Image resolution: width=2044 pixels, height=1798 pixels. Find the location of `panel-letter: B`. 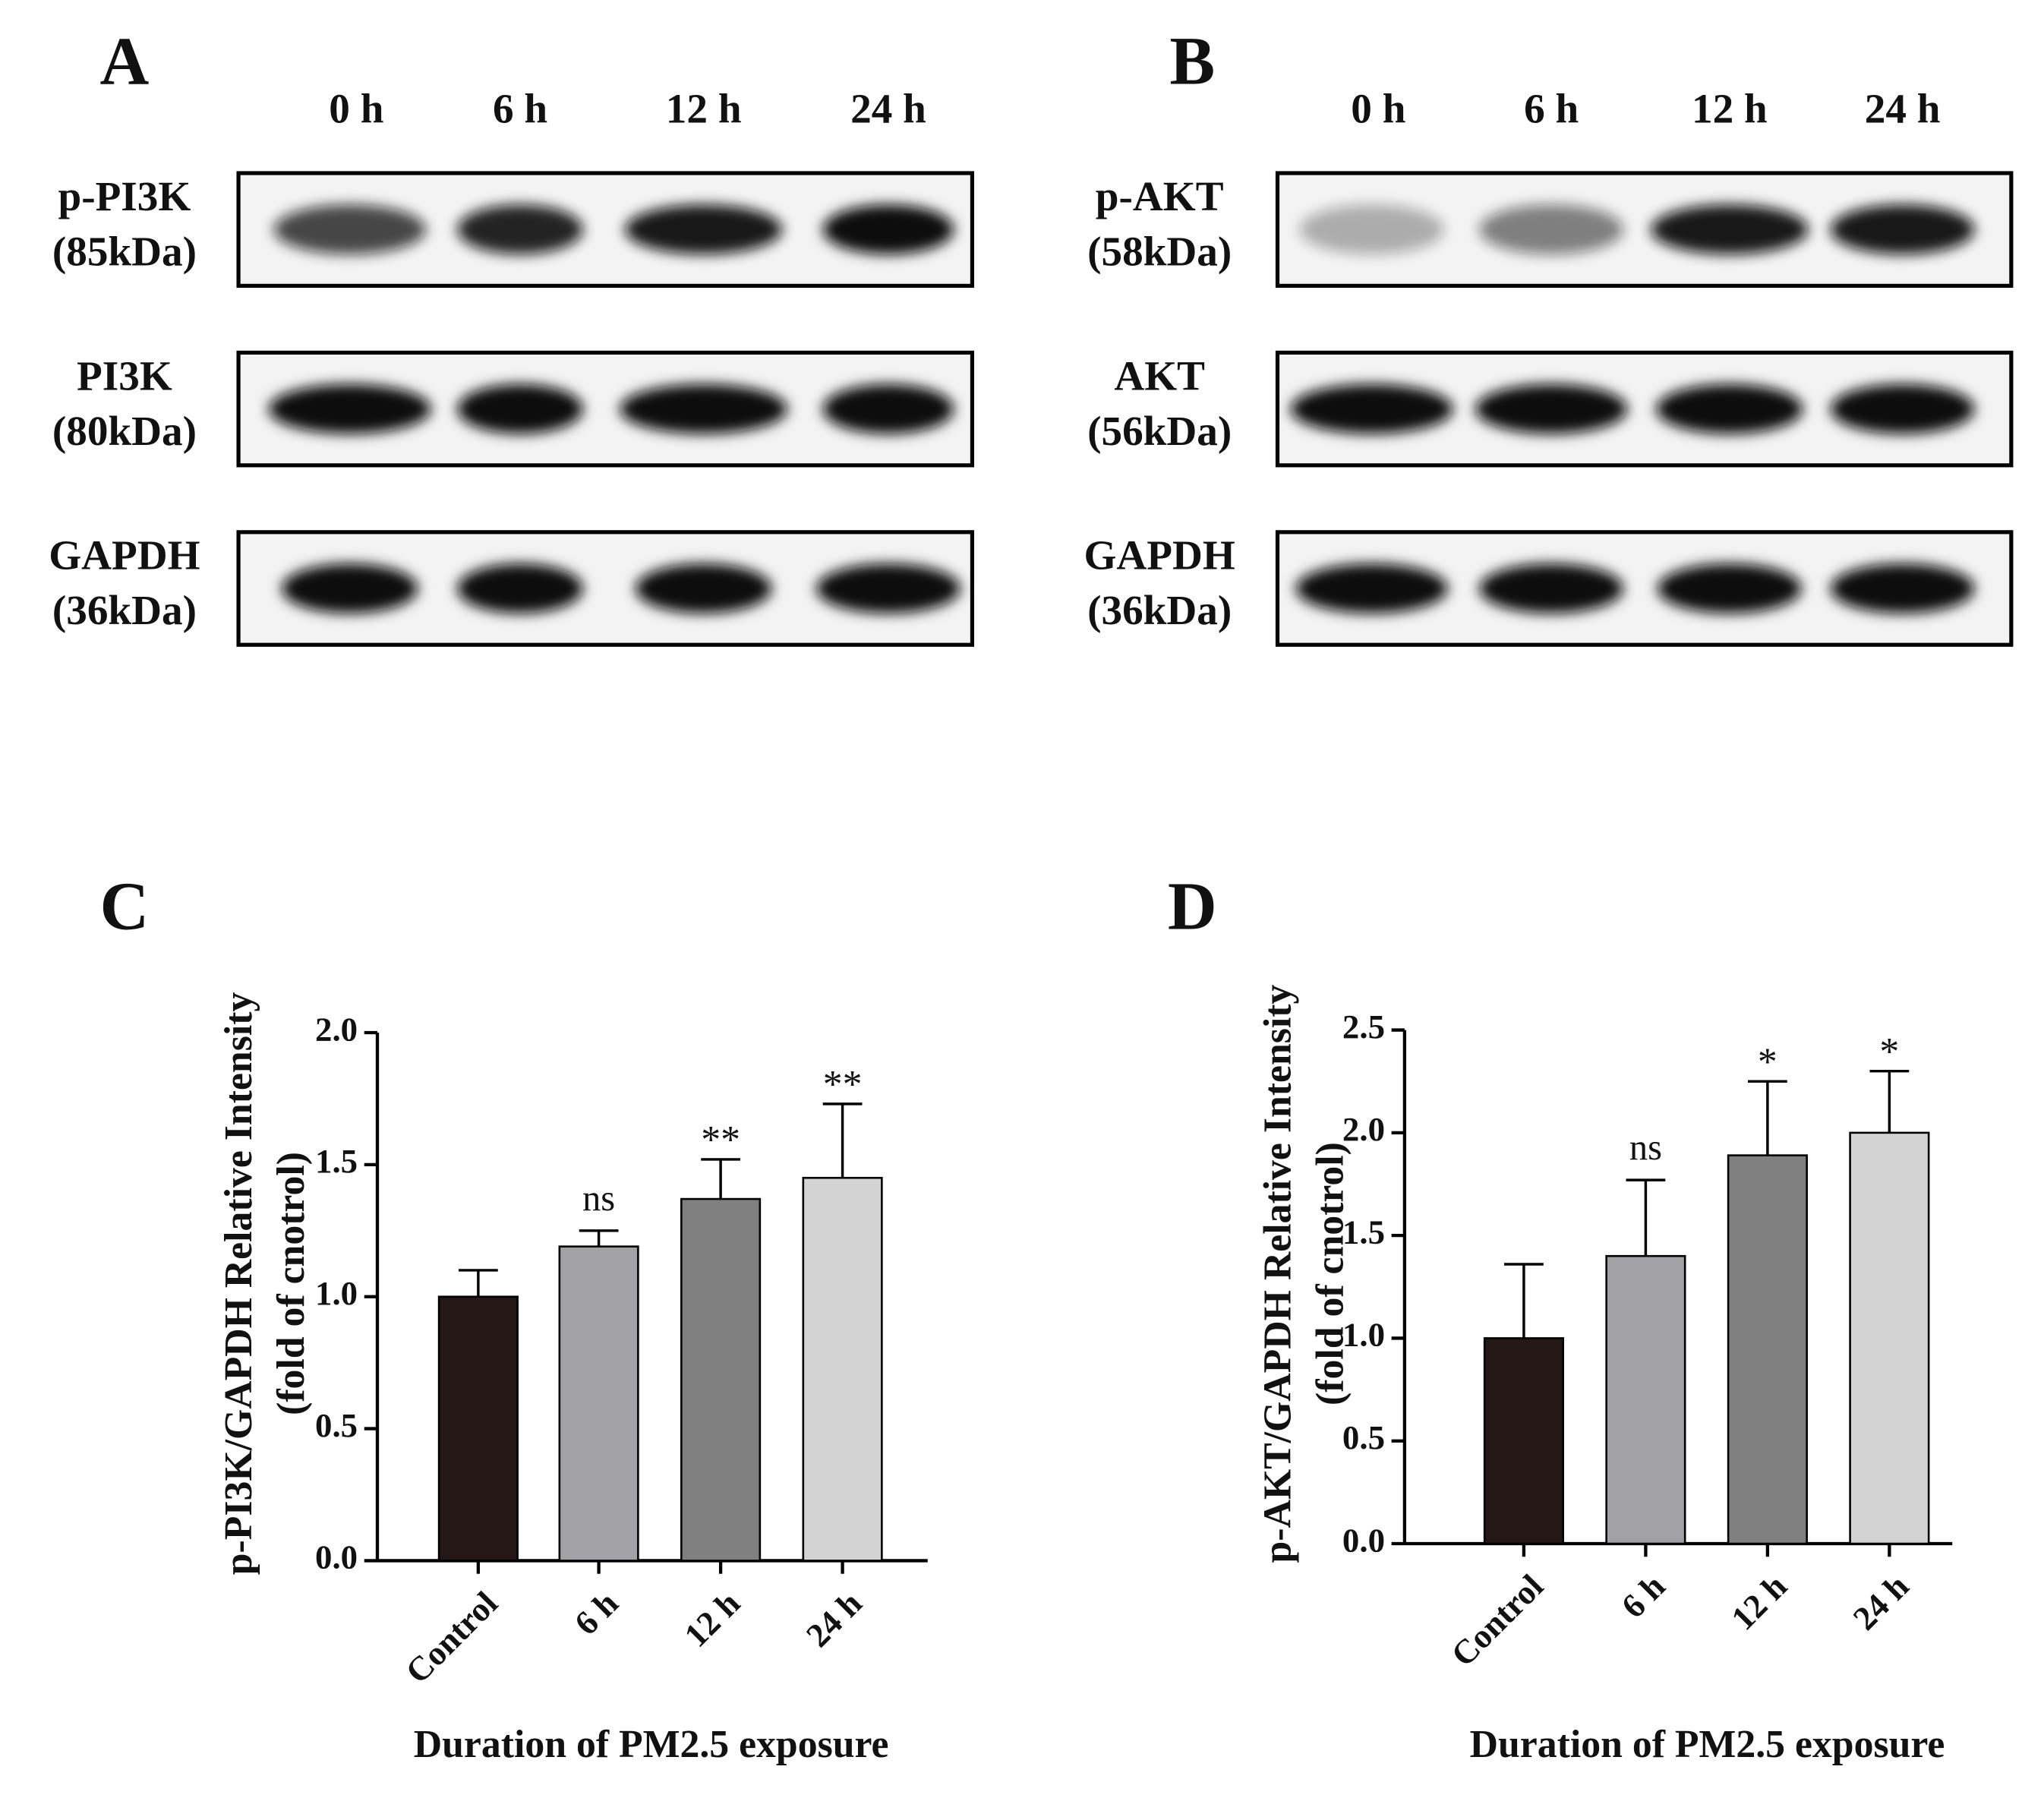

panel-letter: B is located at coordinates (1192, 61).